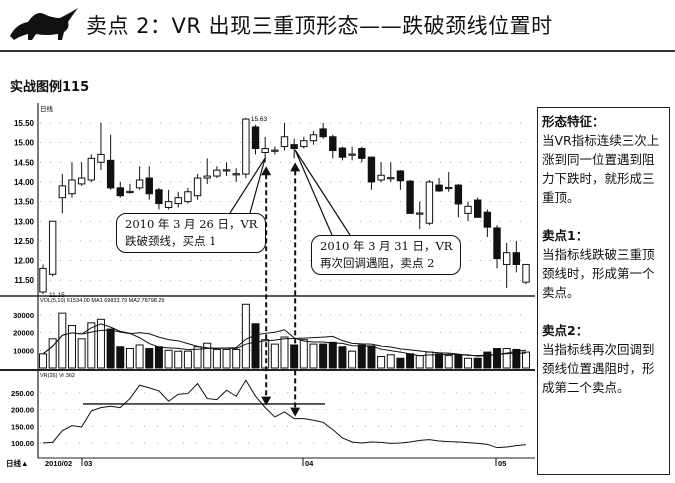  I want to click on x-tick-label: 04, so click(309, 463).